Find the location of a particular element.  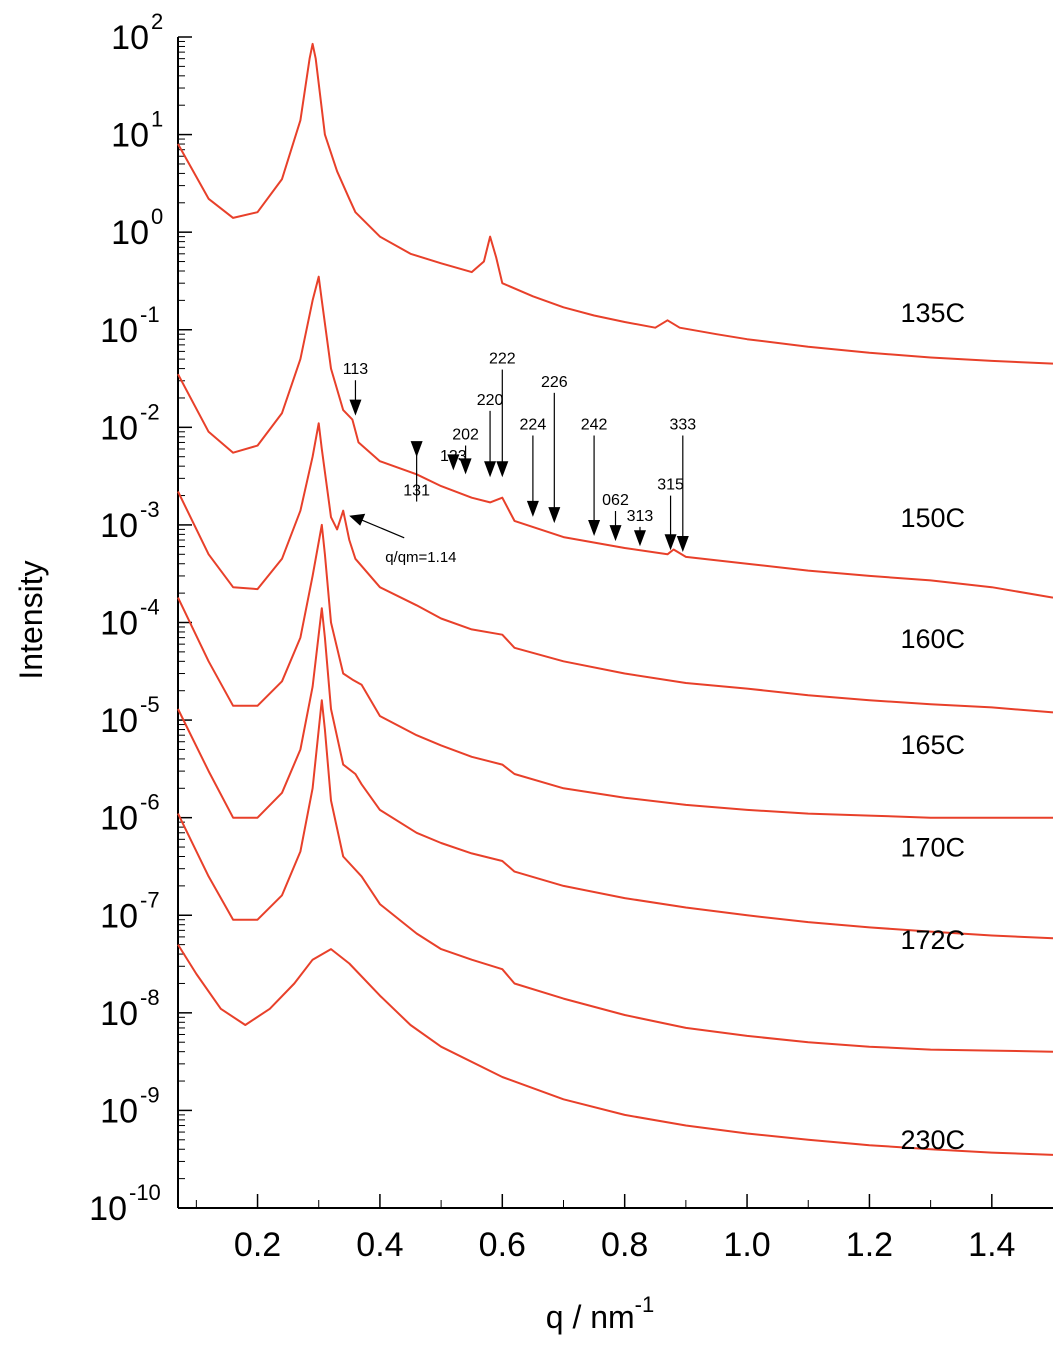

x-axis-title: q / nm-1 is located at coordinates (600, 1313).